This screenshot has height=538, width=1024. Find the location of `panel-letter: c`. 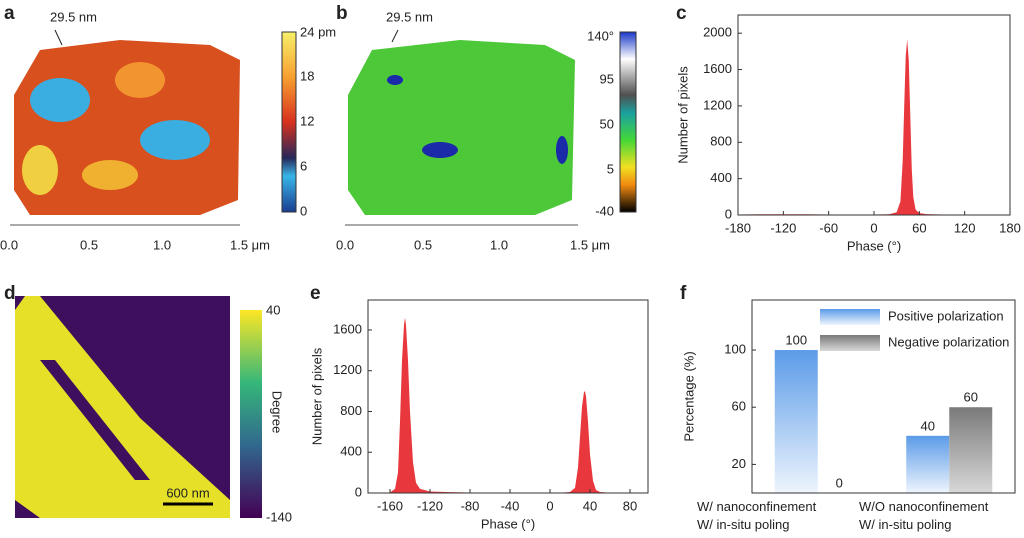

panel-letter: c is located at coordinates (681, 13).